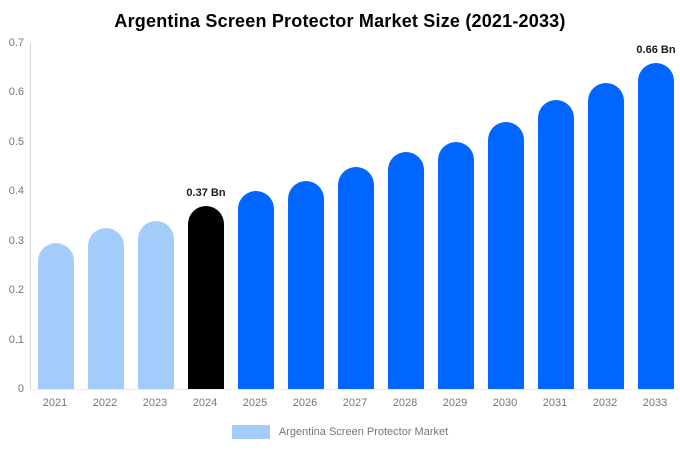 This screenshot has height=450, width=680. What do you see at coordinates (16, 92) in the screenshot?
I see `y-tick-label: 0.6` at bounding box center [16, 92].